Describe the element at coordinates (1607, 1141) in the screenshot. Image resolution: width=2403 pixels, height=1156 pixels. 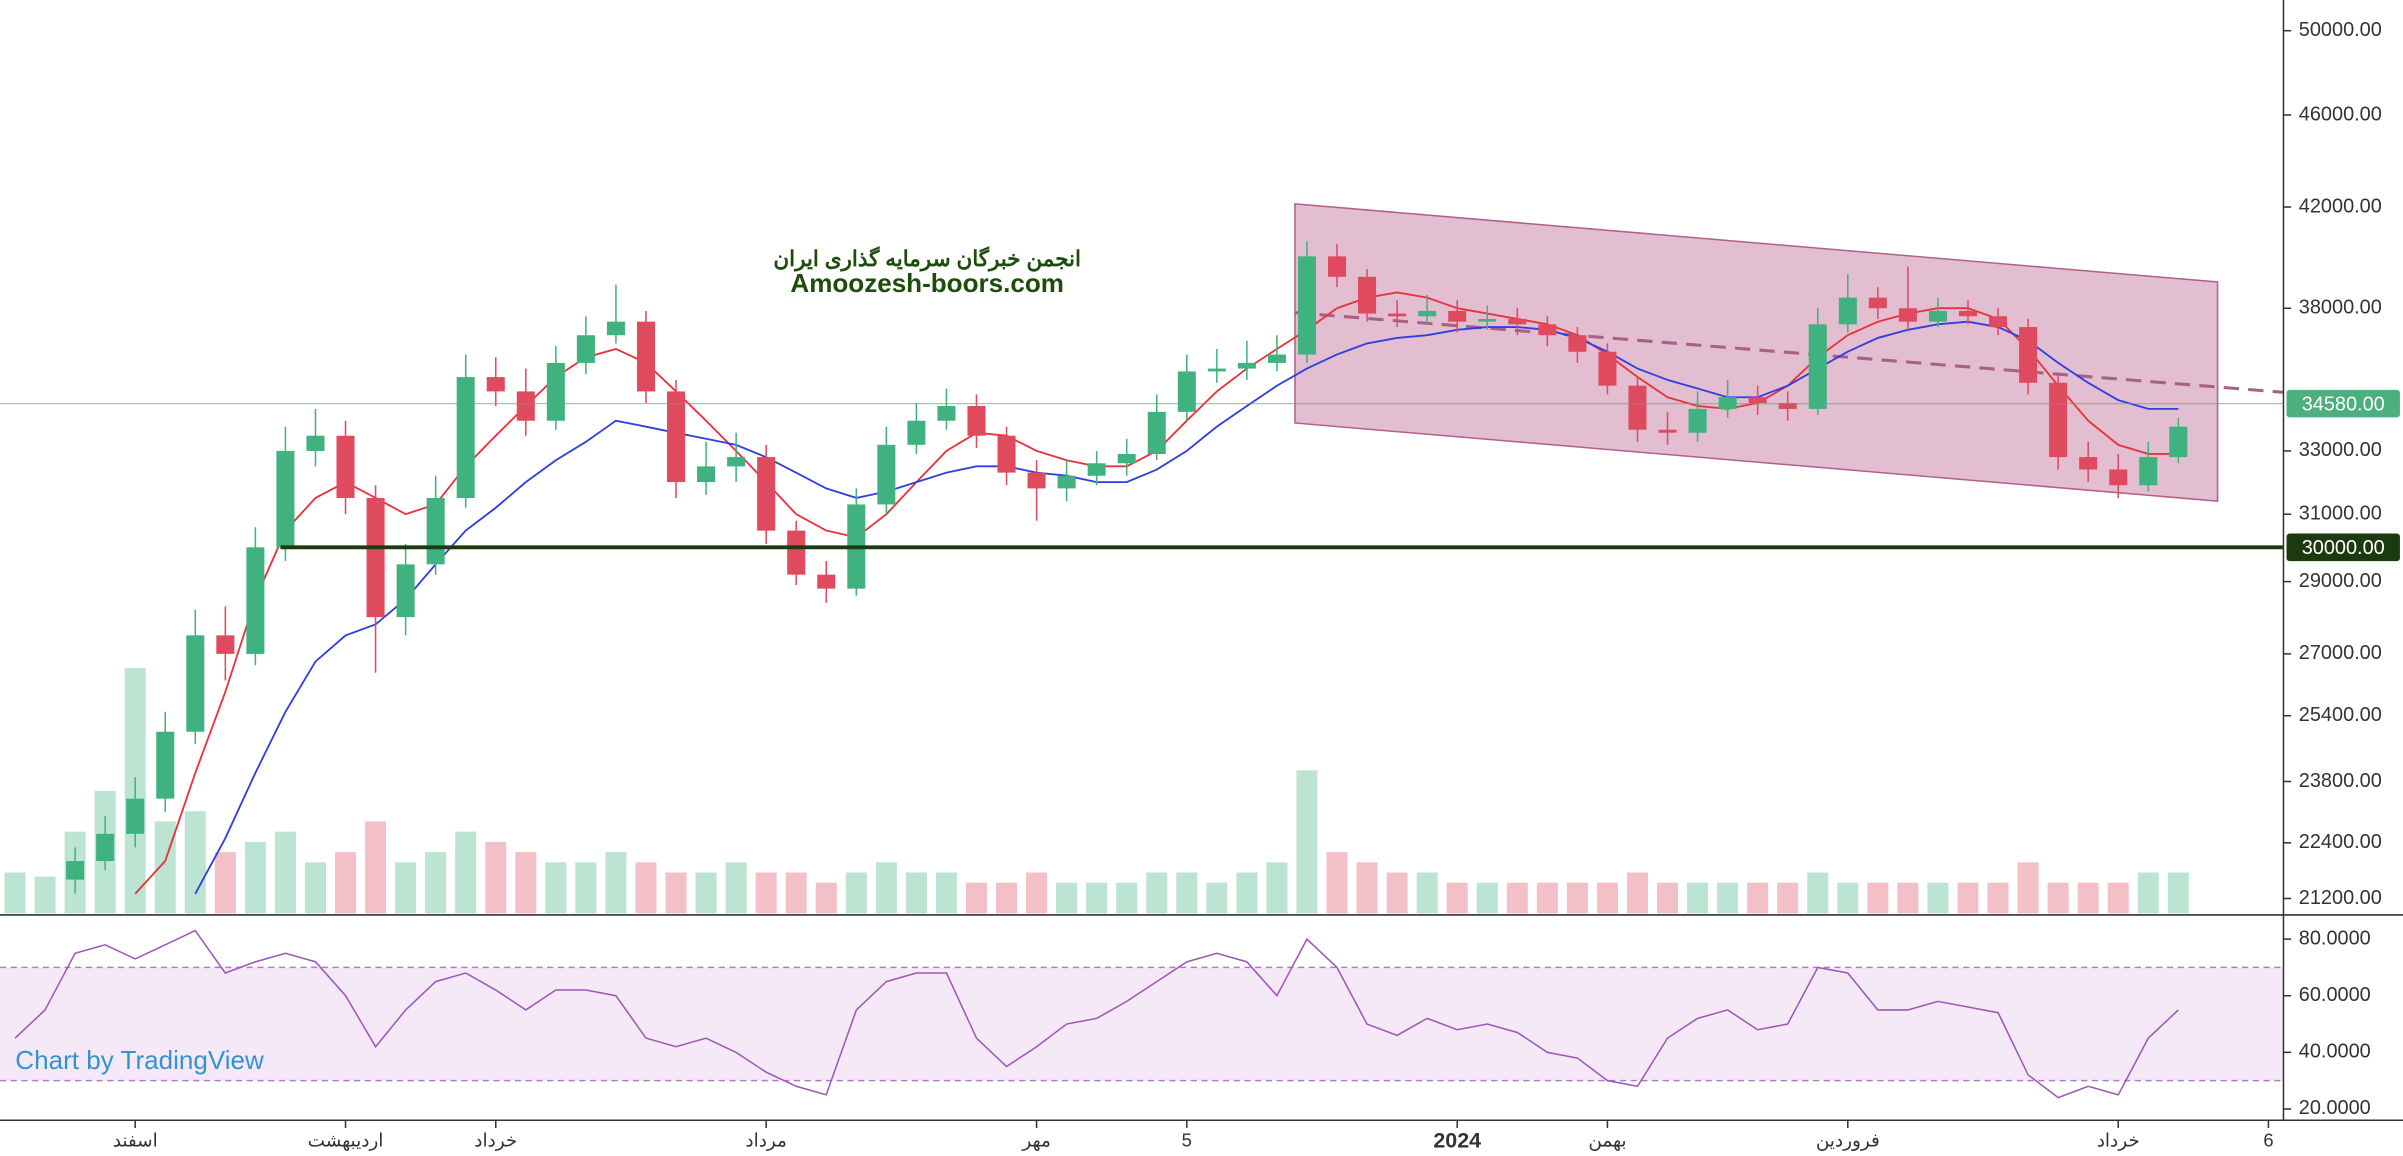
I see `x-tick-label: بهمن` at that location.